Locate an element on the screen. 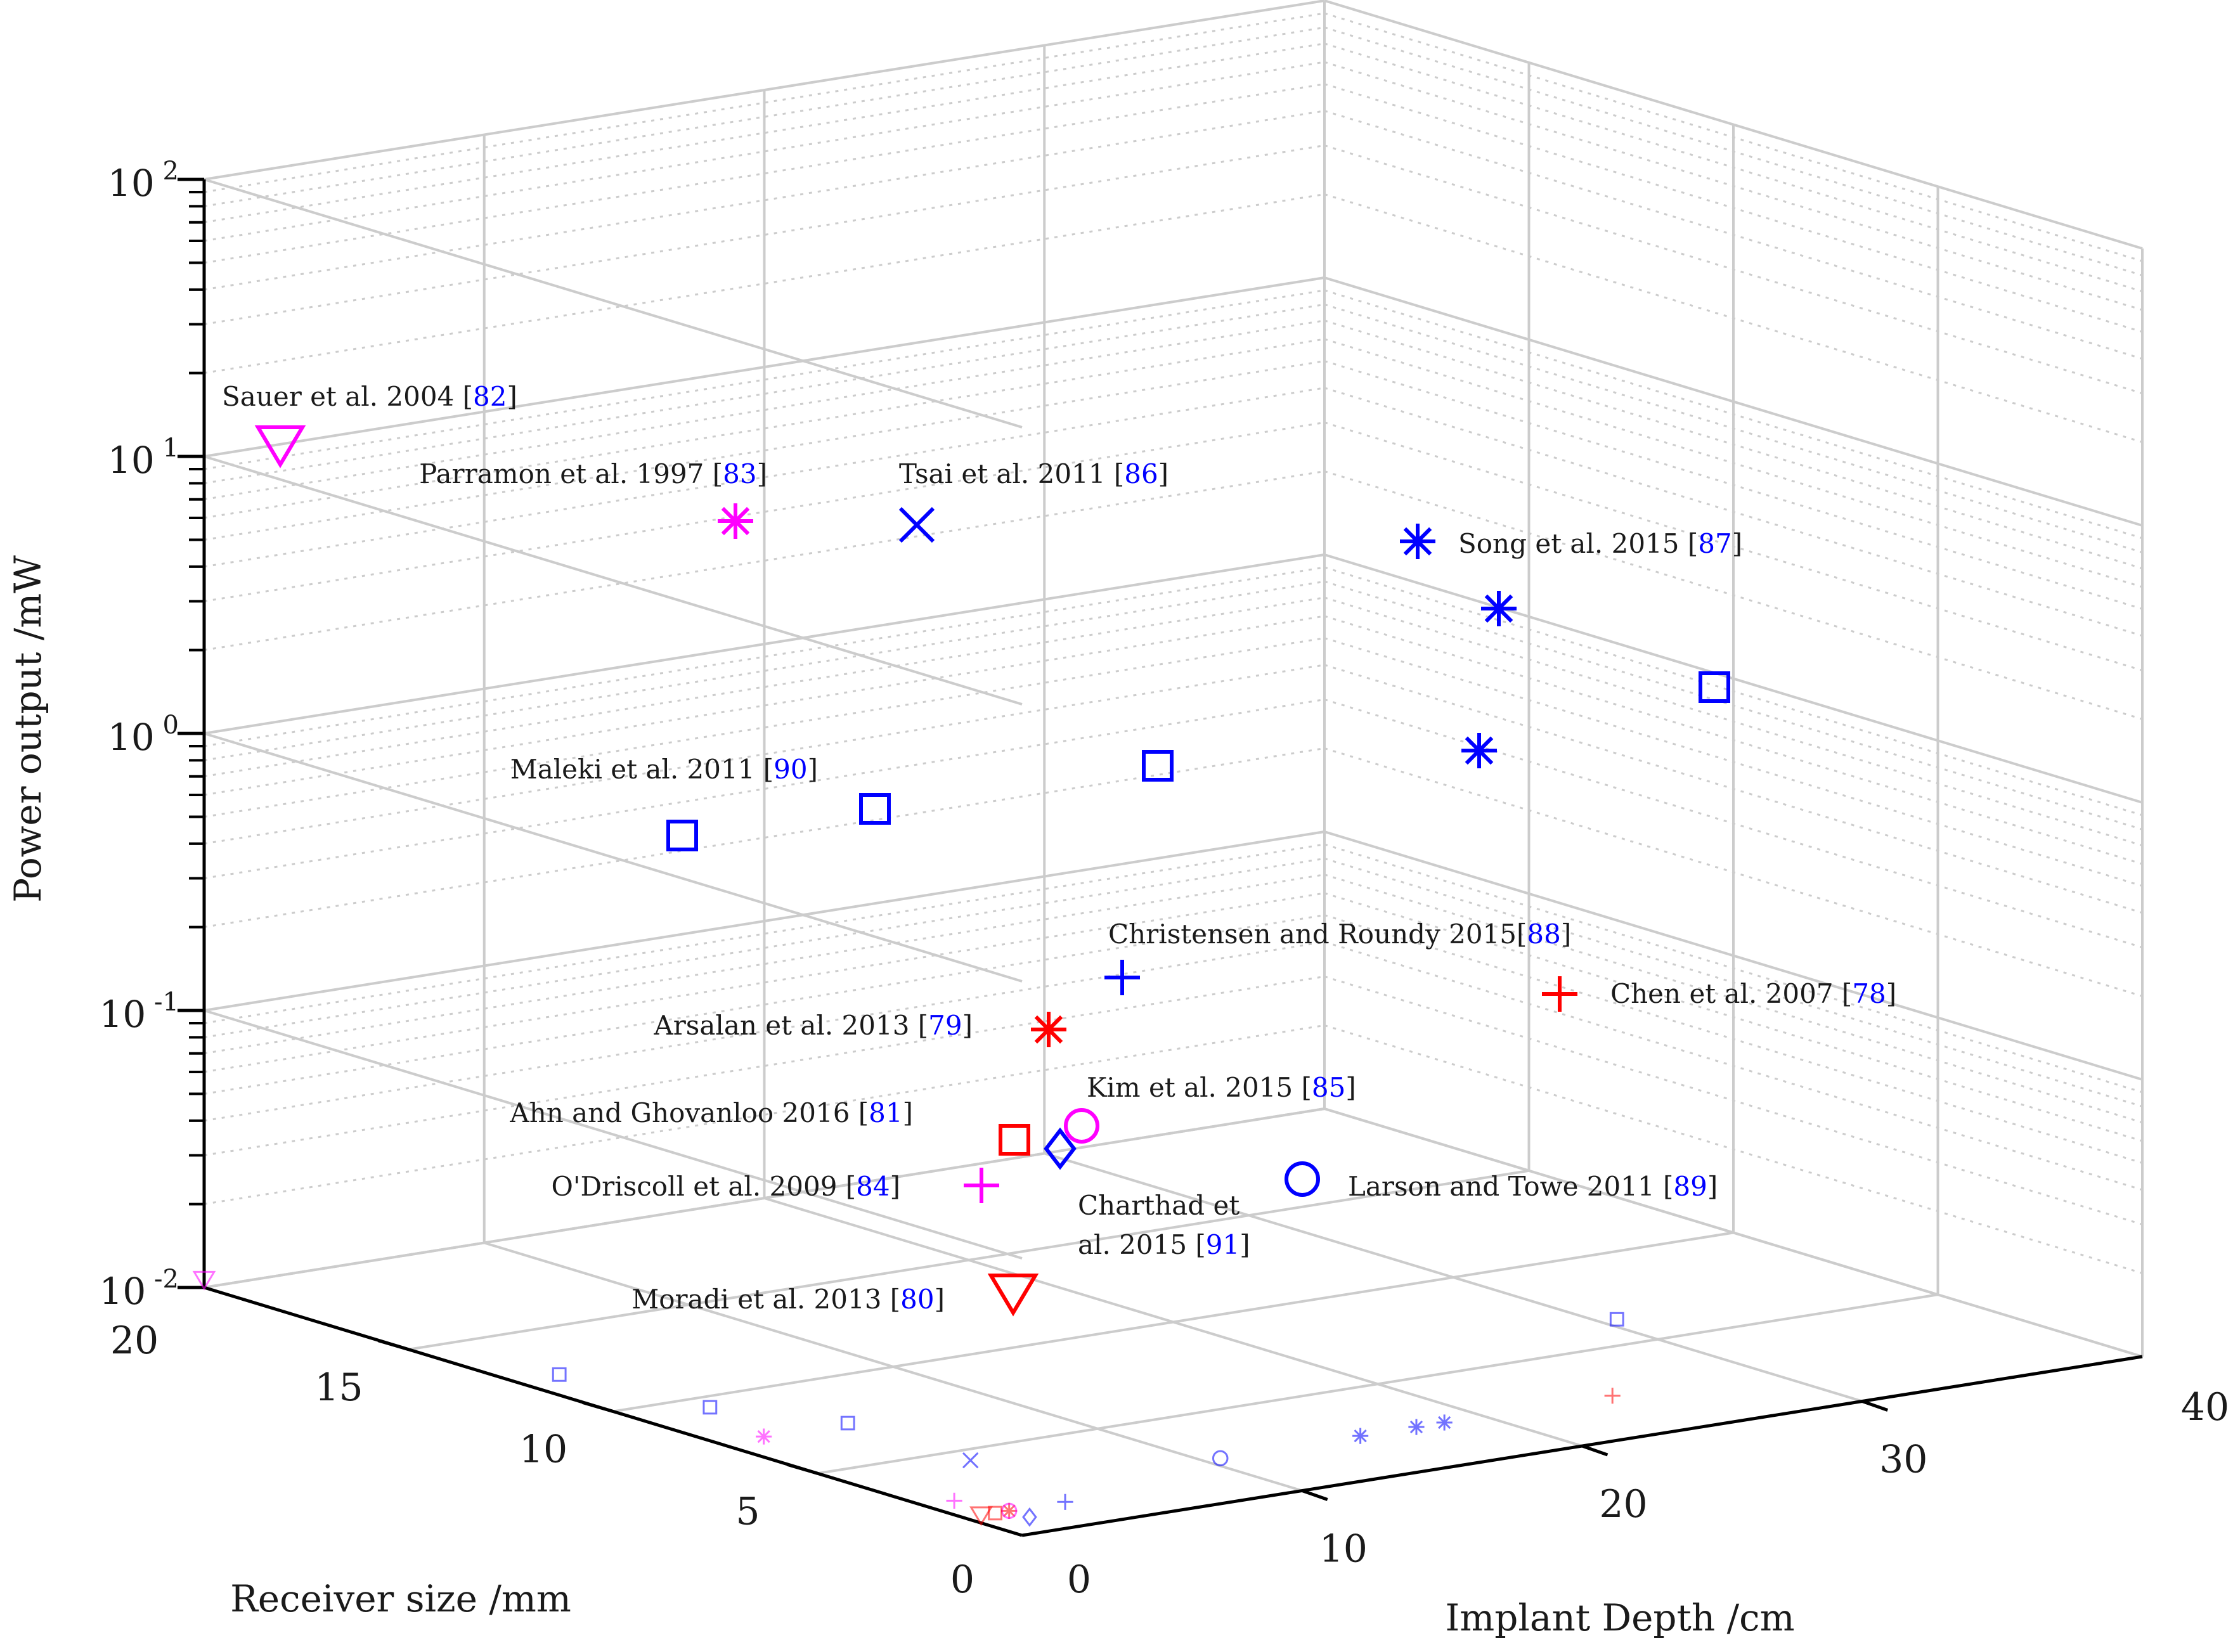 This screenshot has width=2233, height=1652. data-point-label: Maleki et al. 2011 [90] is located at coordinates (664, 769).